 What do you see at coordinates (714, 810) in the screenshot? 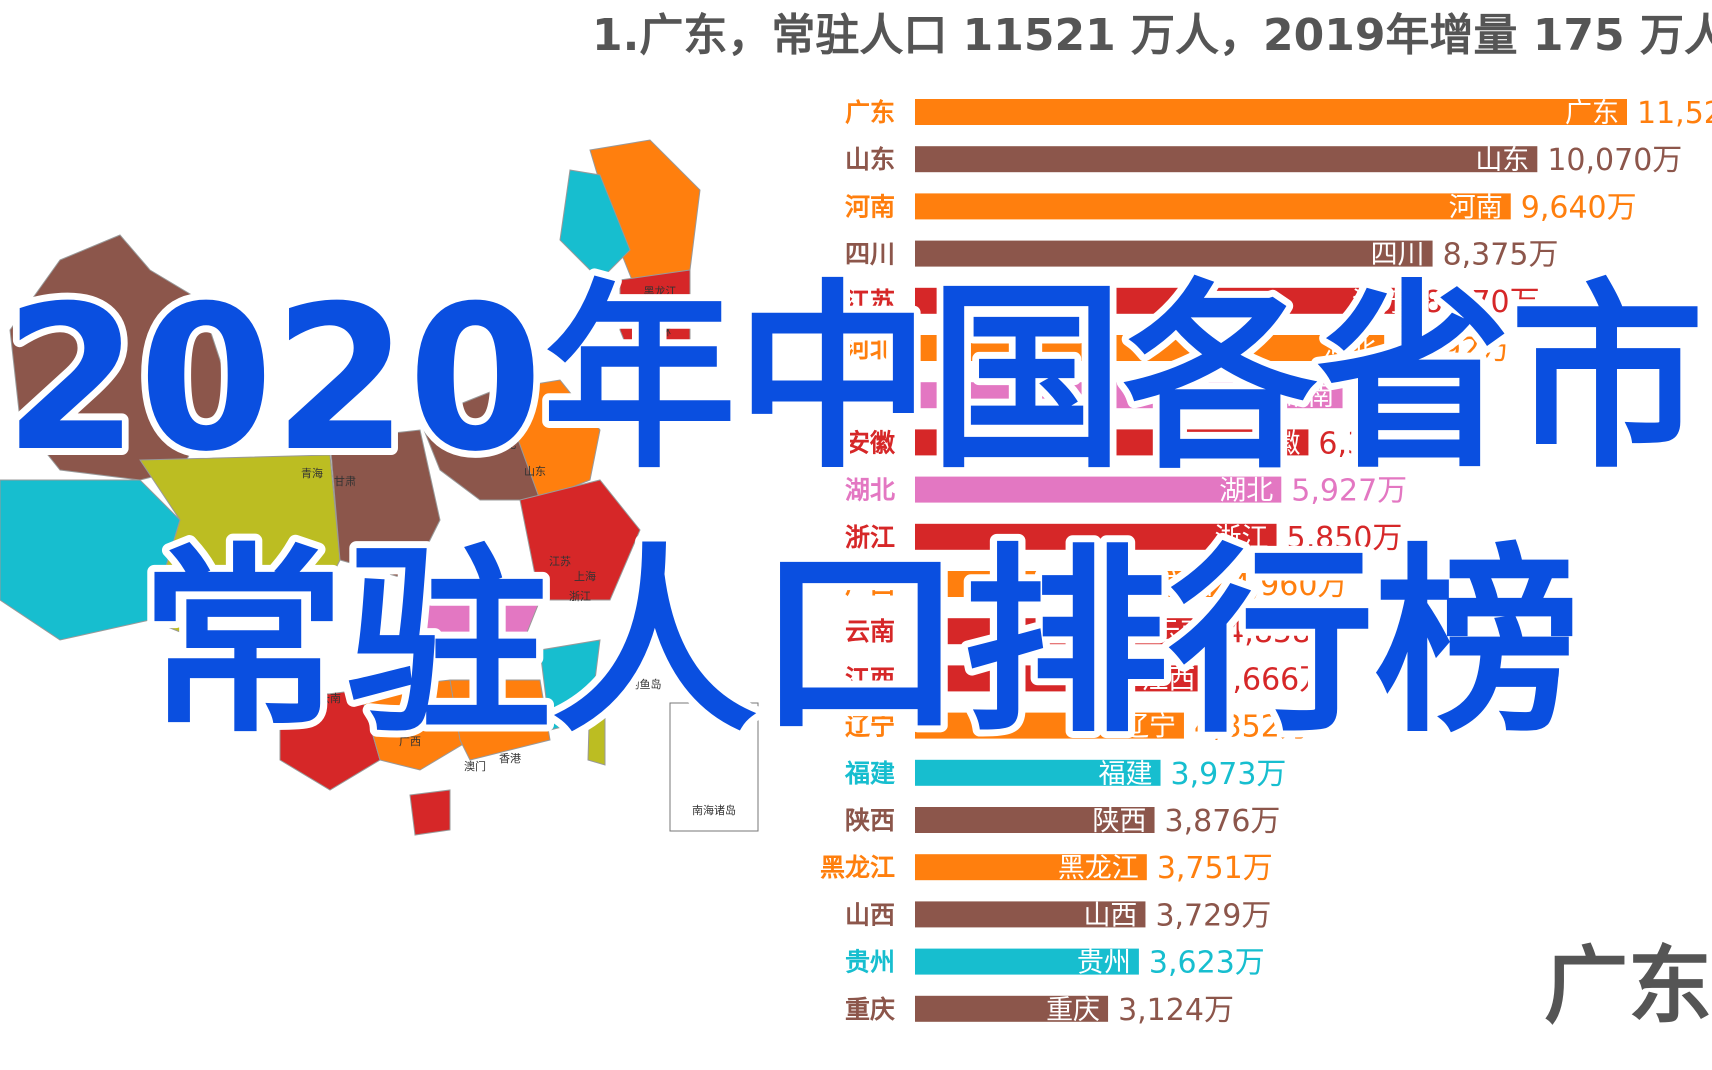
I see `map-label: 南海诸岛` at bounding box center [714, 810].